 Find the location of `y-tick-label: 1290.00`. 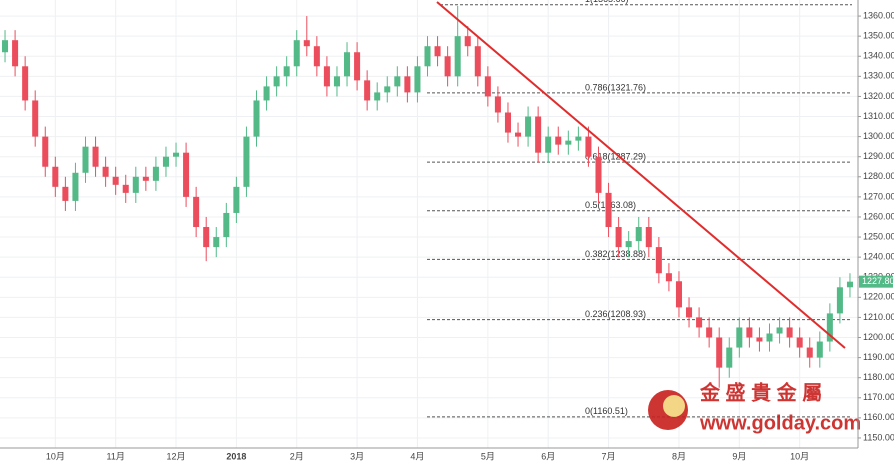

y-tick-label: 1290.00 is located at coordinates (878, 156).